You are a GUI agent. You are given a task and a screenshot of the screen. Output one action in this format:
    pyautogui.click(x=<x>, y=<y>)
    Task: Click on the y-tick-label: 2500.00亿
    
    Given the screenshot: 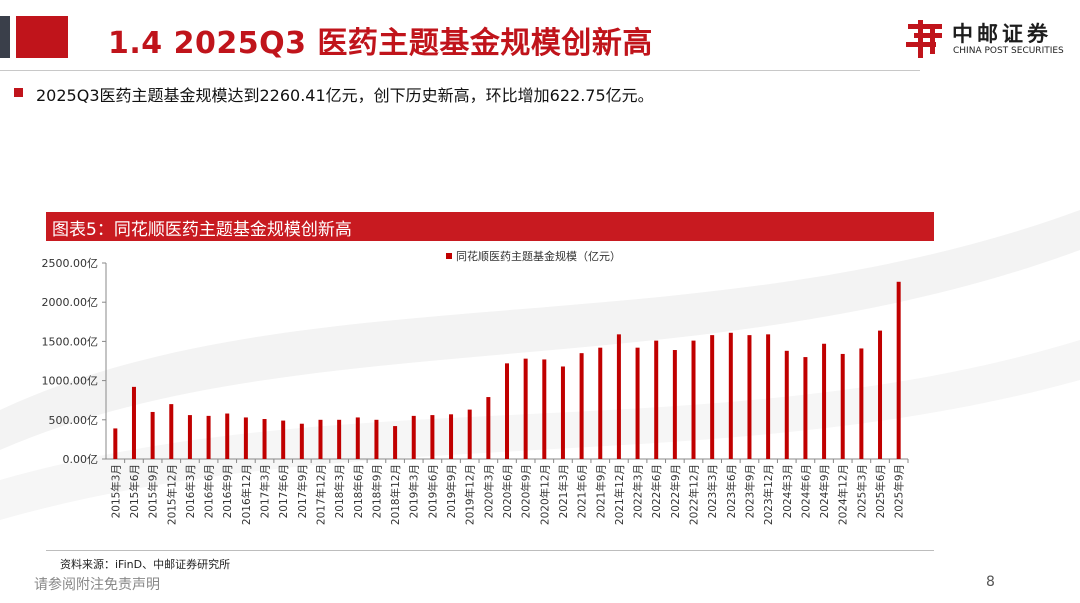 What is the action you would take?
    pyautogui.click(x=70, y=263)
    